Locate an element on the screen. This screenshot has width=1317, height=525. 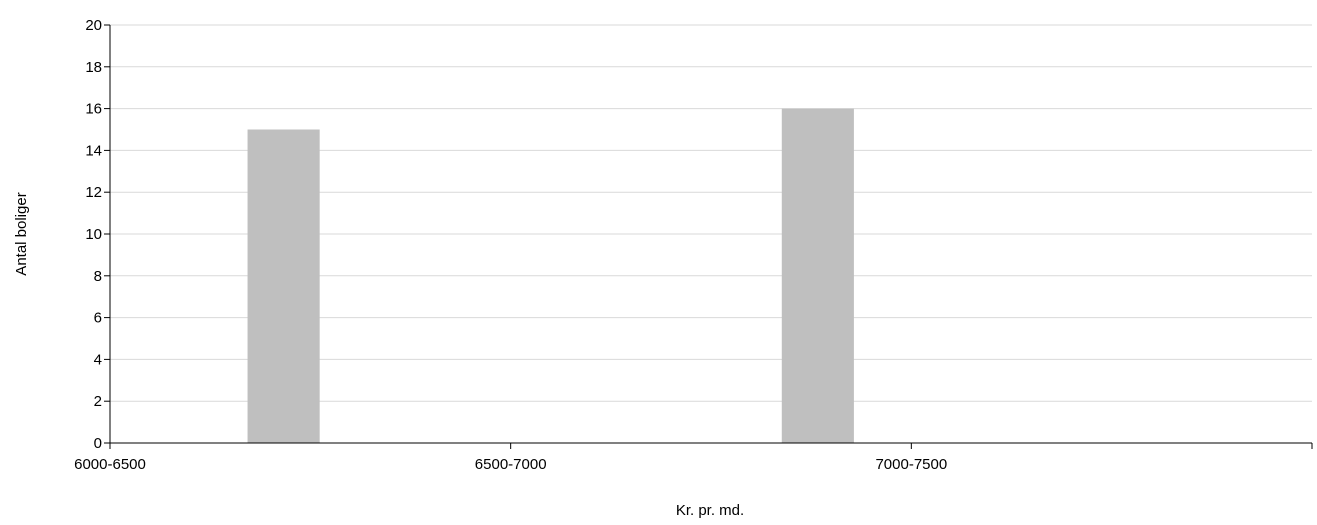
x-tick-label-0: 6000-6500 is located at coordinates (110, 464).